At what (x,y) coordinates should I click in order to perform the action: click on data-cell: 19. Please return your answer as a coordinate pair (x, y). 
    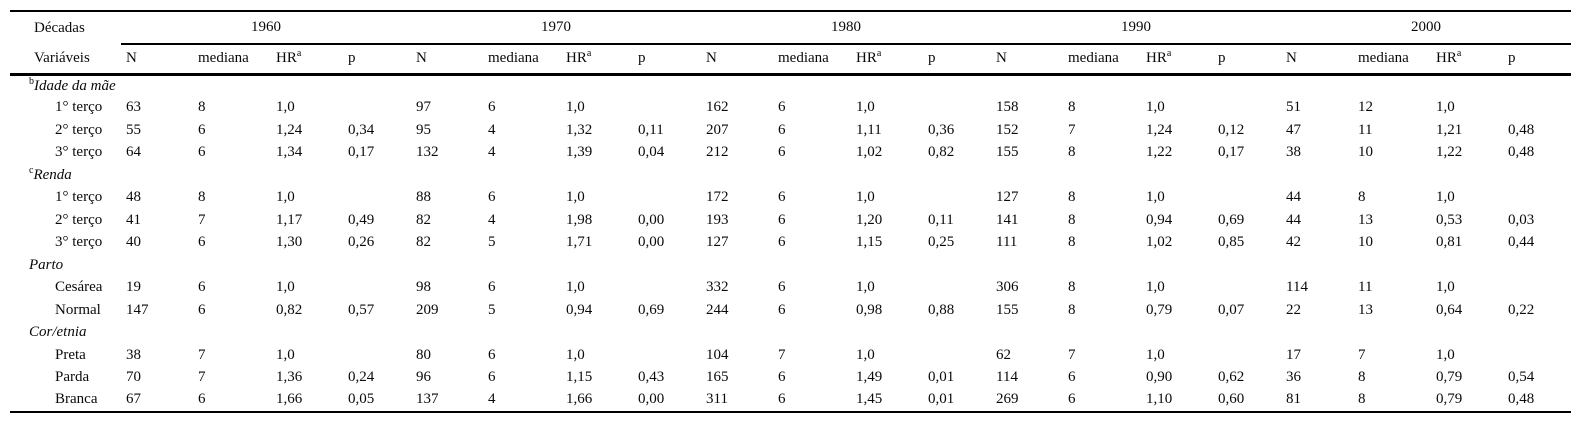
    Looking at the image, I should click on (133, 287).